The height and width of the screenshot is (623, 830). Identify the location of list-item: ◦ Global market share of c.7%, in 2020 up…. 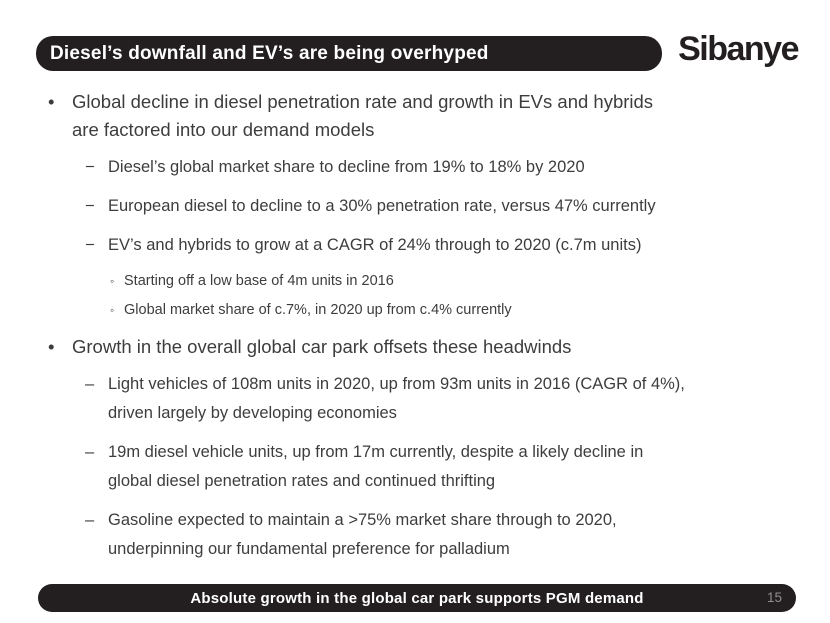
(419, 310).